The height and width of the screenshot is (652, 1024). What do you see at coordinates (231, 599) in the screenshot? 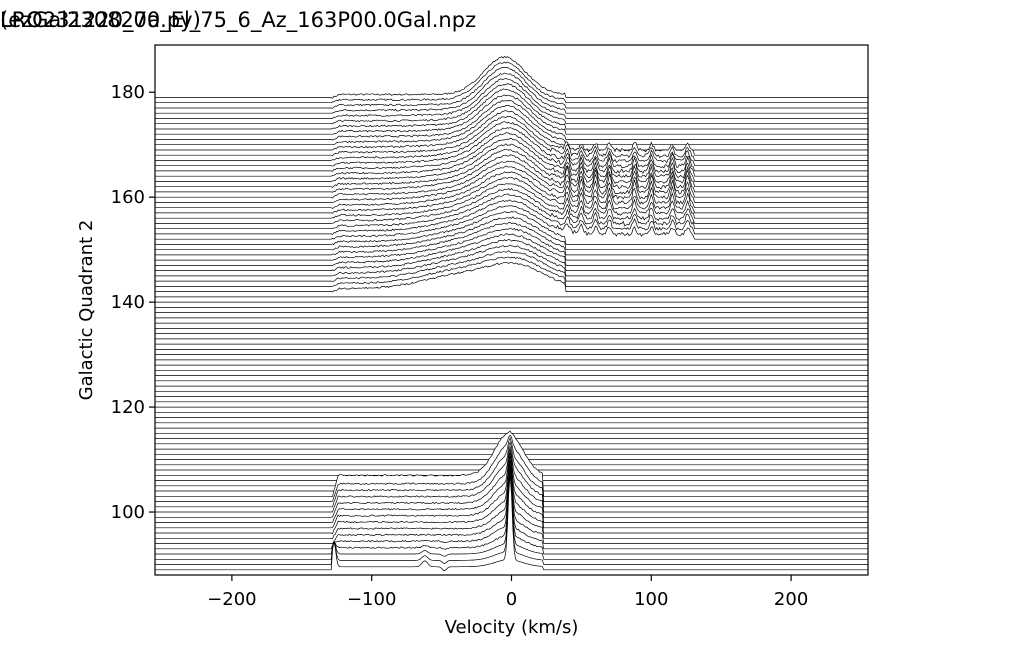
I see `x-tick-label: −200` at bounding box center [231, 599].